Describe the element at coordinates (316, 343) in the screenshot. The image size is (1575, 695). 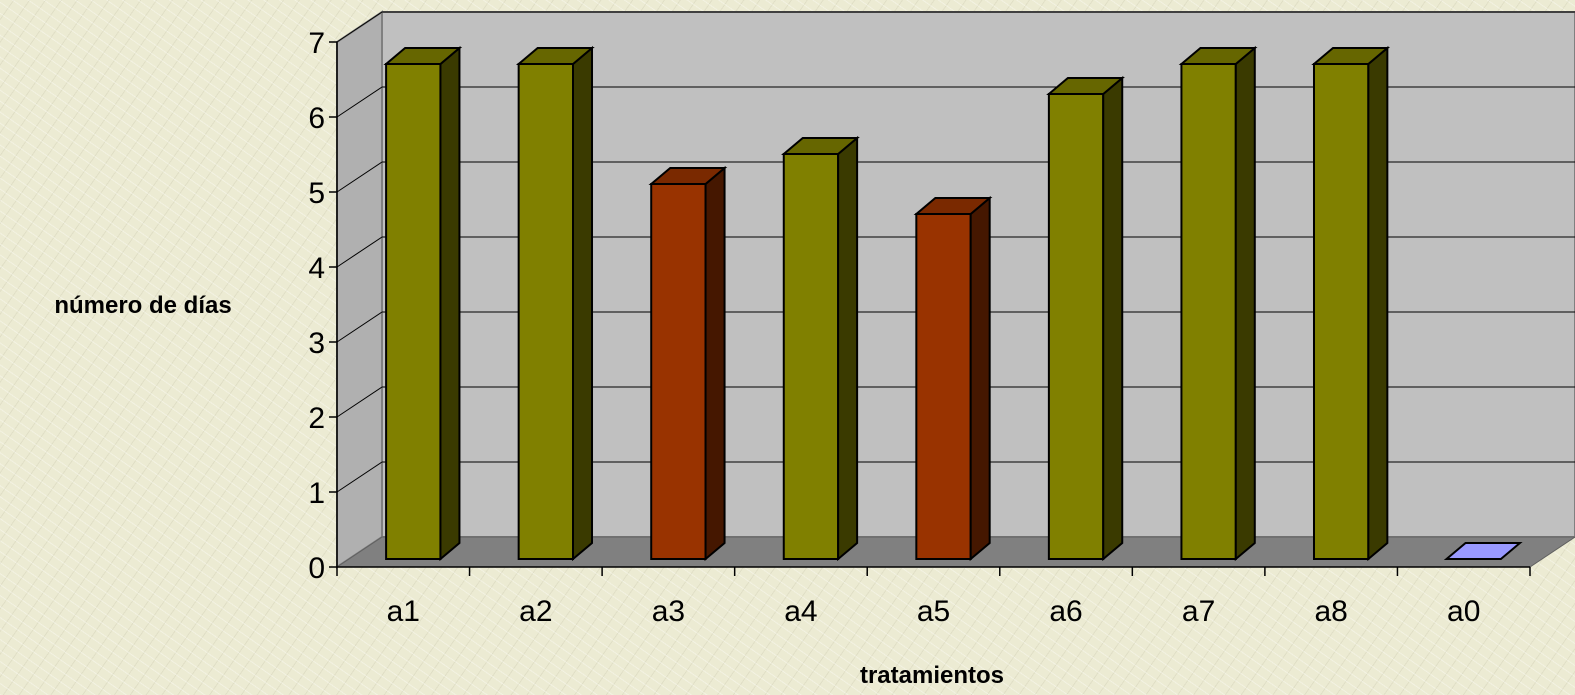
I see `y-tick-label: 3` at that location.